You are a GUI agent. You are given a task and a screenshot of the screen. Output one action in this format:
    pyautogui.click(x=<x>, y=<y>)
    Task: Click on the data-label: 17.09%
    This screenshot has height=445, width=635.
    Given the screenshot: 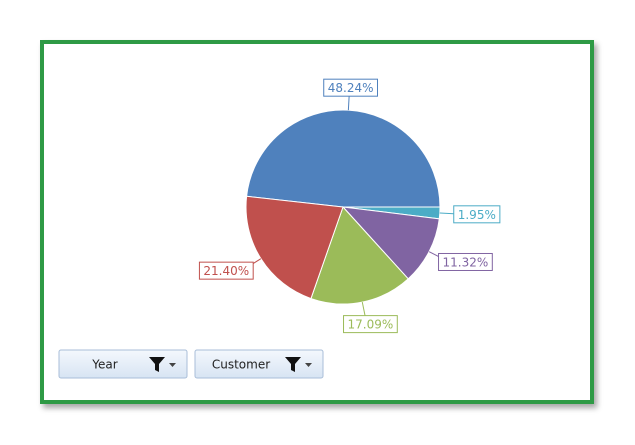 What is the action you would take?
    pyautogui.click(x=370, y=324)
    